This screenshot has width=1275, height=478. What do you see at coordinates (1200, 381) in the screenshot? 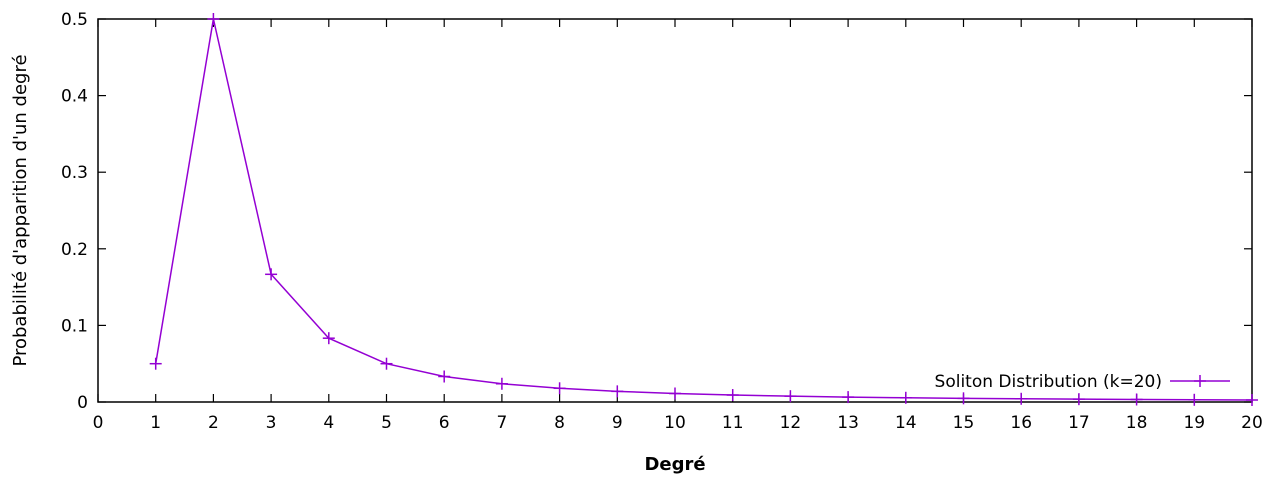
I see `legend-marker` at bounding box center [1200, 381].